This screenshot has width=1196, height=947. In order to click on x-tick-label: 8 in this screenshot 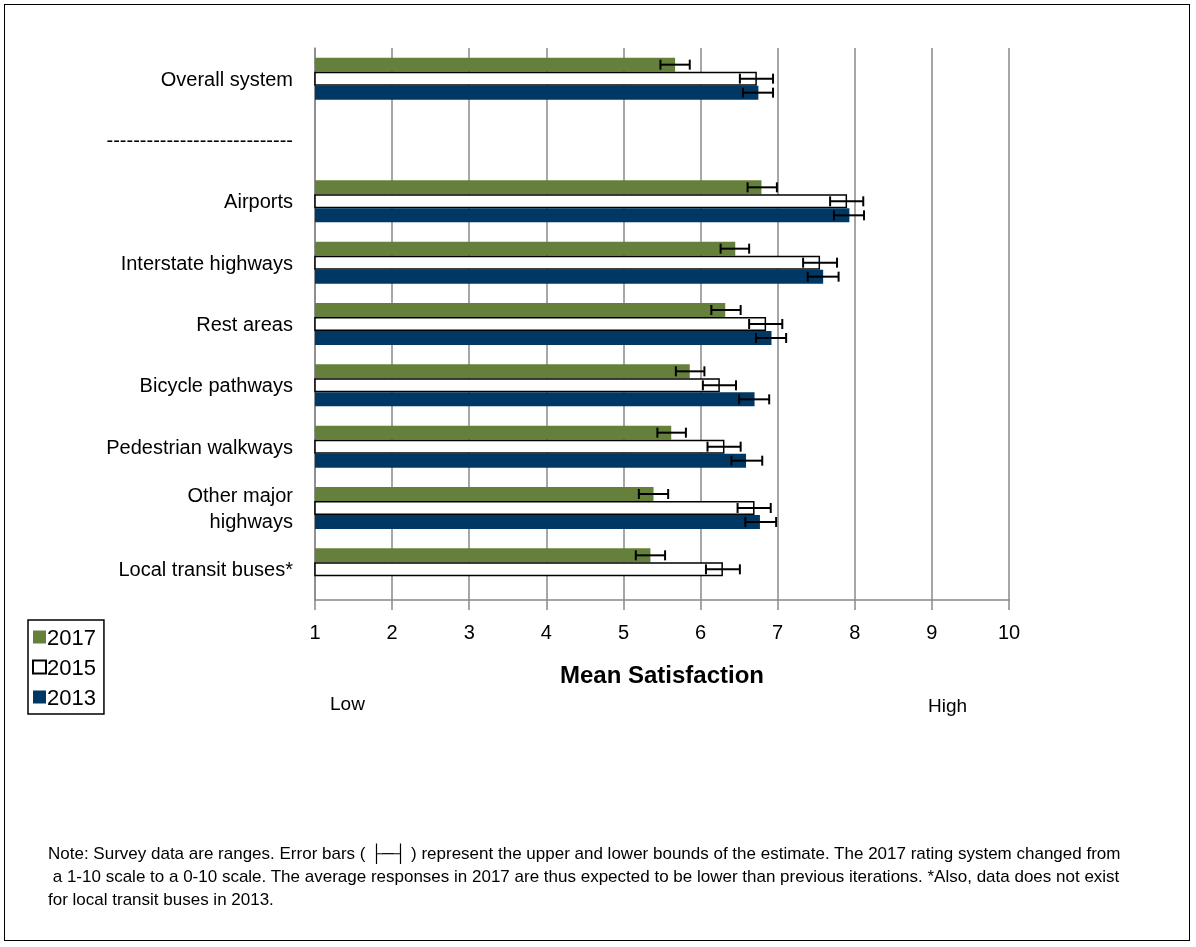, I will do `click(855, 632)`.